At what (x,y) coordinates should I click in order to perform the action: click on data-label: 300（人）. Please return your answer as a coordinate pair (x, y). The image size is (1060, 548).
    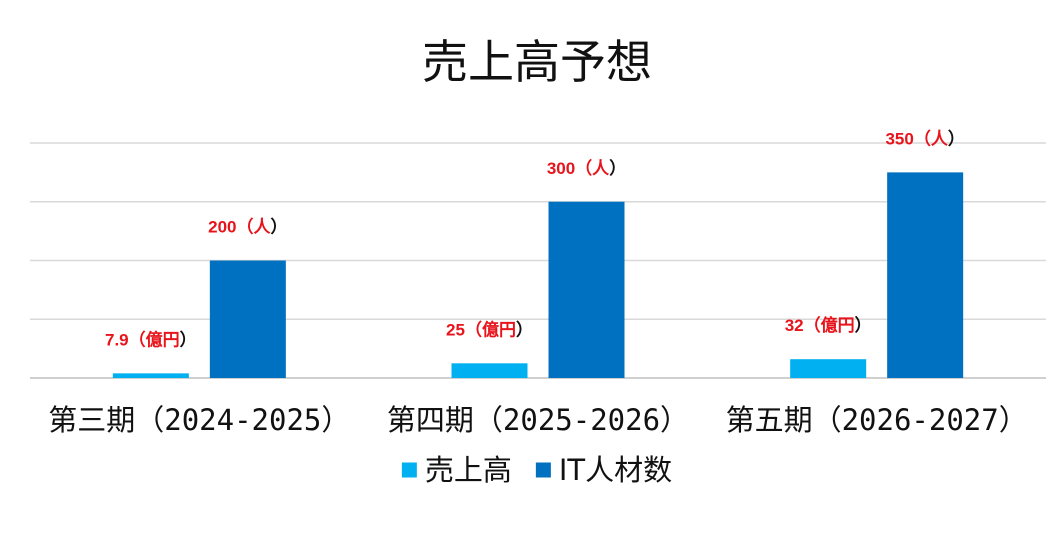
    Looking at the image, I should click on (586, 168).